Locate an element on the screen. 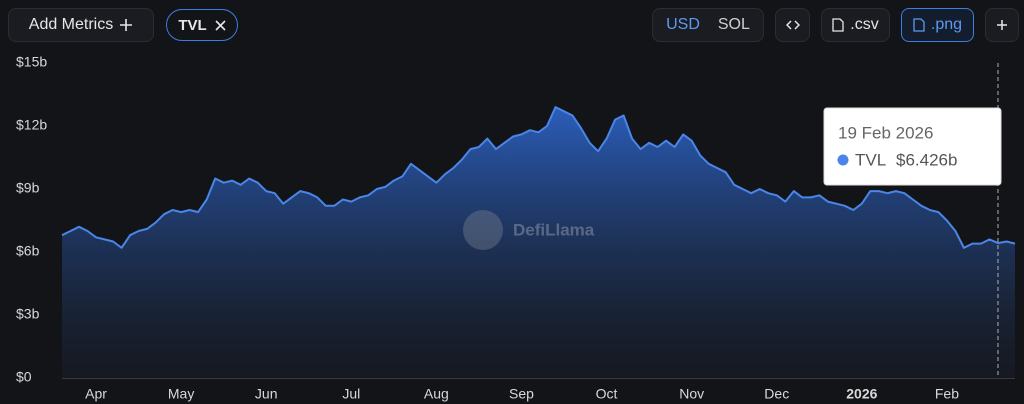 The image size is (1024, 404). tooltip-date: 19 Feb 2026 is located at coordinates (885, 132).